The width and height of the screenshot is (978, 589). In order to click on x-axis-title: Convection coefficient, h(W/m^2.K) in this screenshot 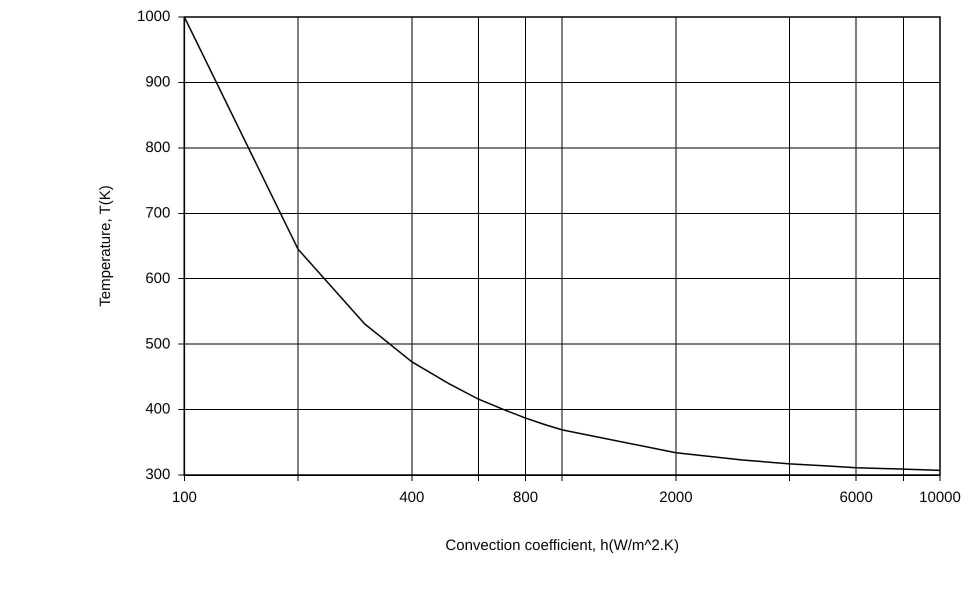, I will do `click(562, 545)`.